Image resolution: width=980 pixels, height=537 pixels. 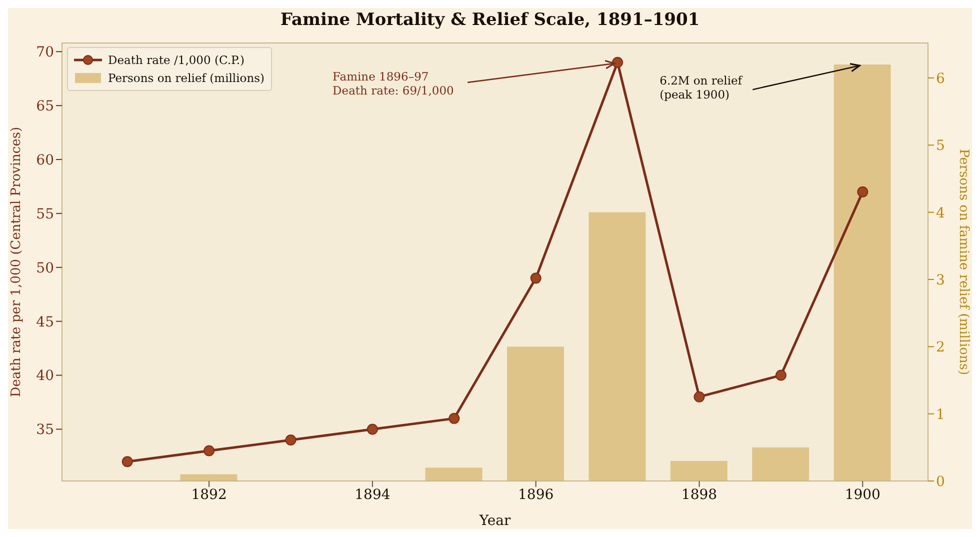 I want to click on y2-axis-title: Persons on famine relief (millions), so click(x=963, y=262).